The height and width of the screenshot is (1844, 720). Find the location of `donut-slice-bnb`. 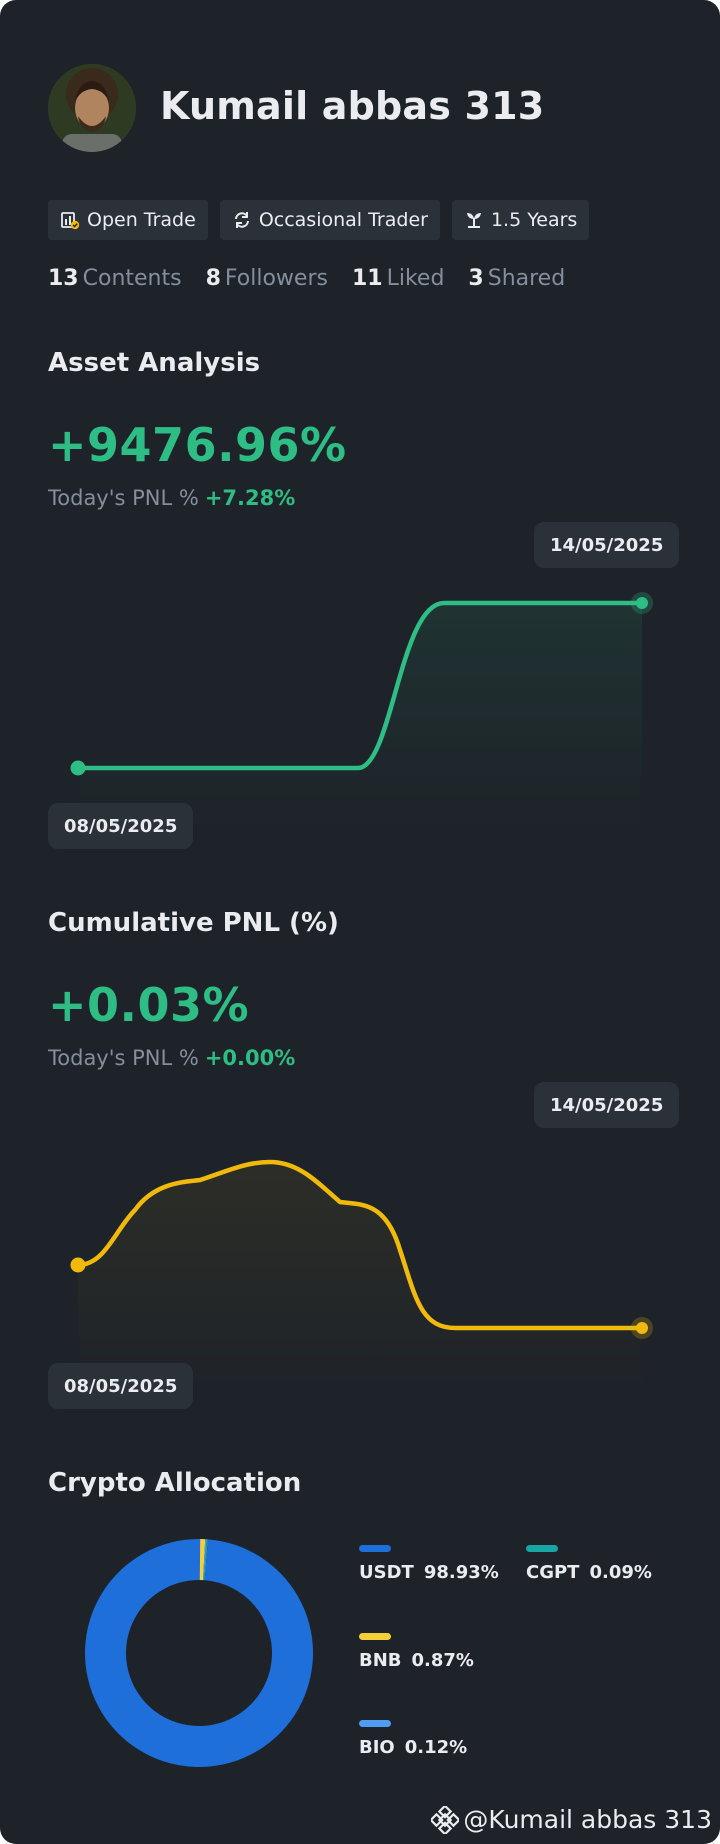

donut-slice-bnb is located at coordinates (202, 1560).